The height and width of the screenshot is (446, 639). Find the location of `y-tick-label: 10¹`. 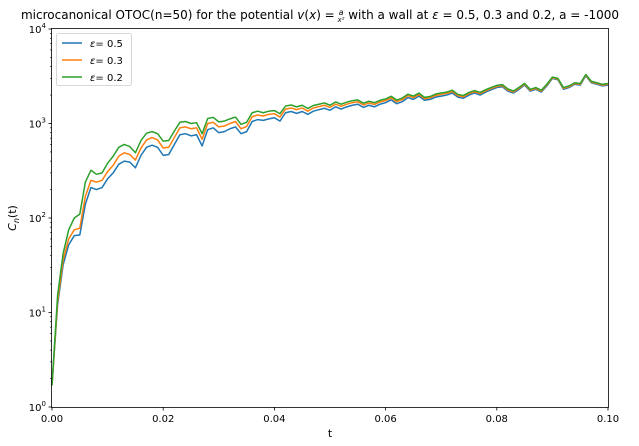

y-tick-label: 10¹ is located at coordinates (37, 313).